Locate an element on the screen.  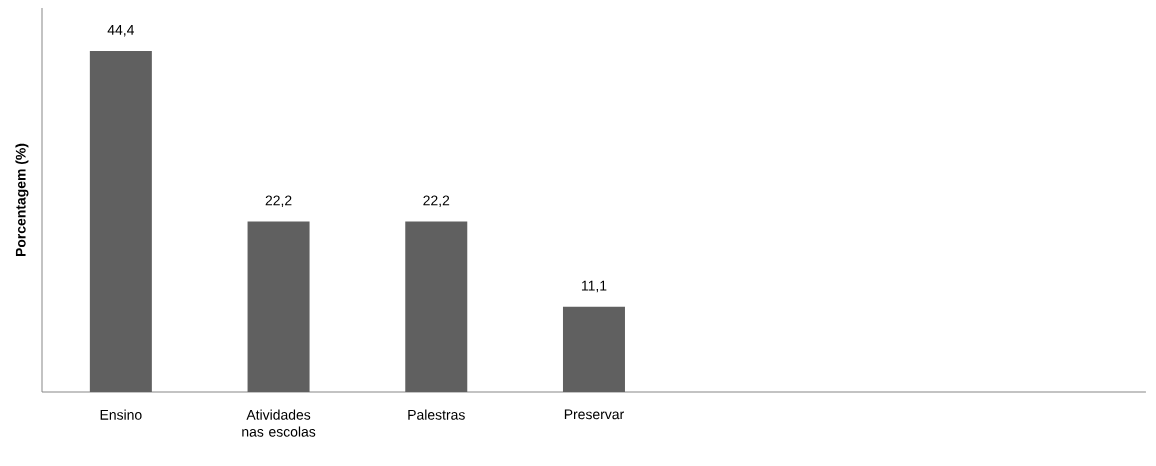
data-label: 11,1 is located at coordinates (594, 286).